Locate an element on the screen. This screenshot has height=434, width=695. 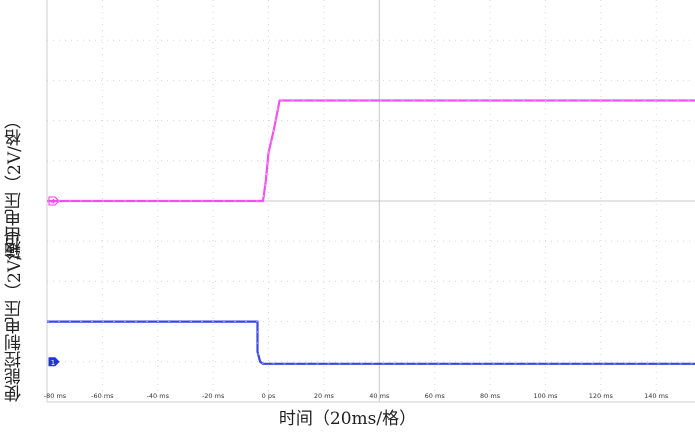
x-tick-label: 20 ms is located at coordinates (324, 396).